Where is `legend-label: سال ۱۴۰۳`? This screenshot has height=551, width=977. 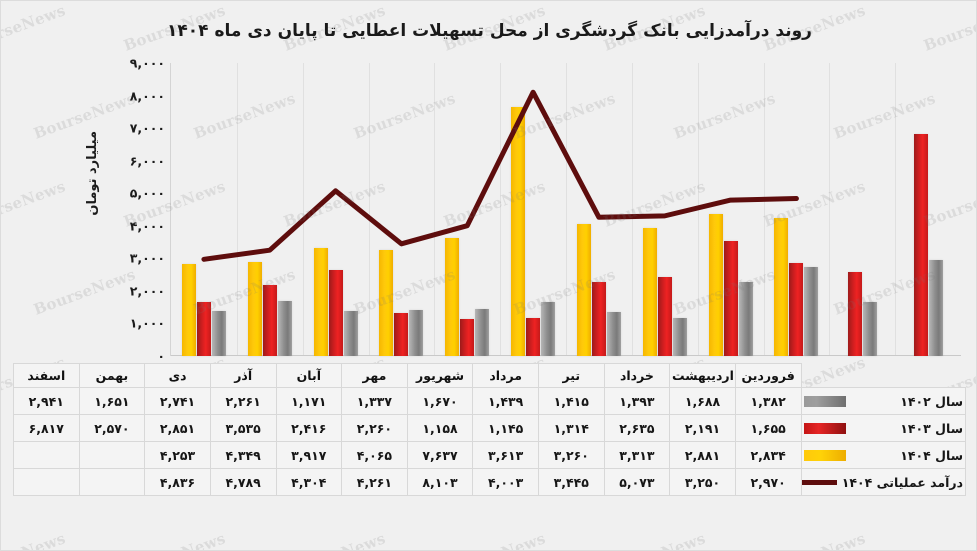 legend-label: سال ۱۴۰۳ is located at coordinates (931, 428).